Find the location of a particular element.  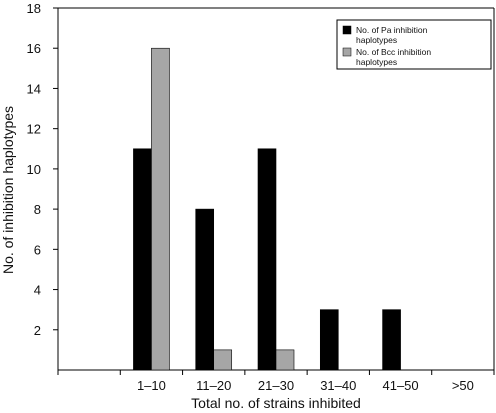

x-axis-title: Total no. of strains inhibited is located at coordinates (276, 403).